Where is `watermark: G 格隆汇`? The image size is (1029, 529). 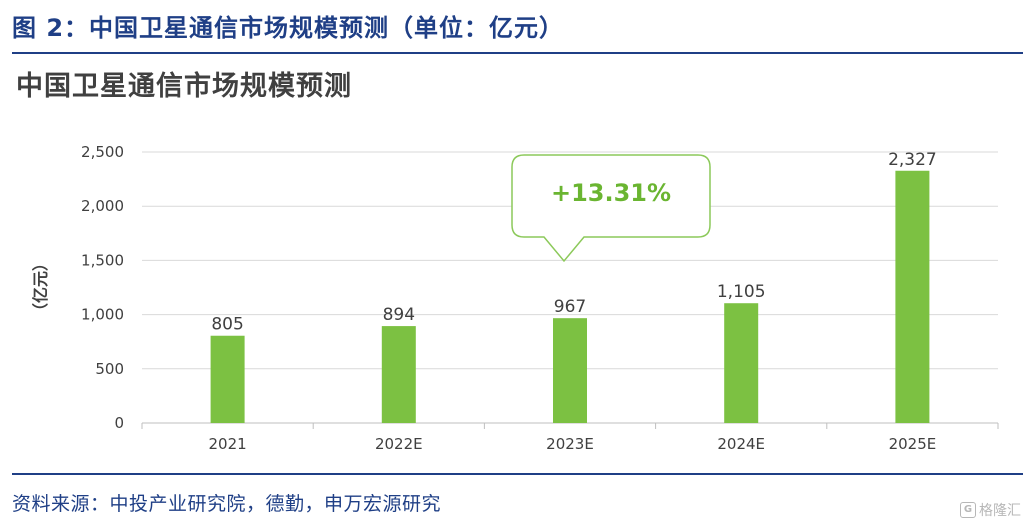 watermark: G 格隆汇 is located at coordinates (990, 510).